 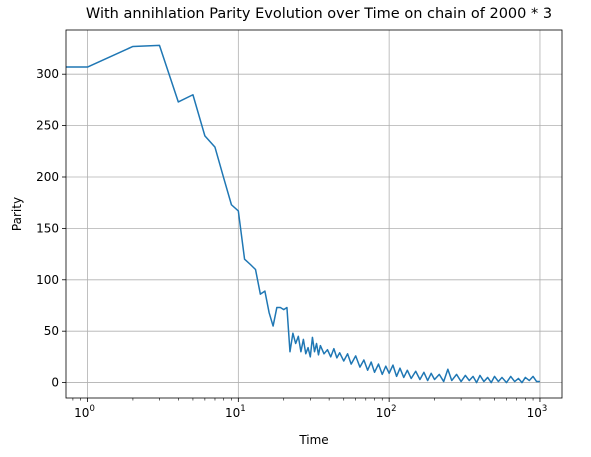 What do you see at coordinates (47, 126) in the screenshot?
I see `y-tick-label: 250` at bounding box center [47, 126].